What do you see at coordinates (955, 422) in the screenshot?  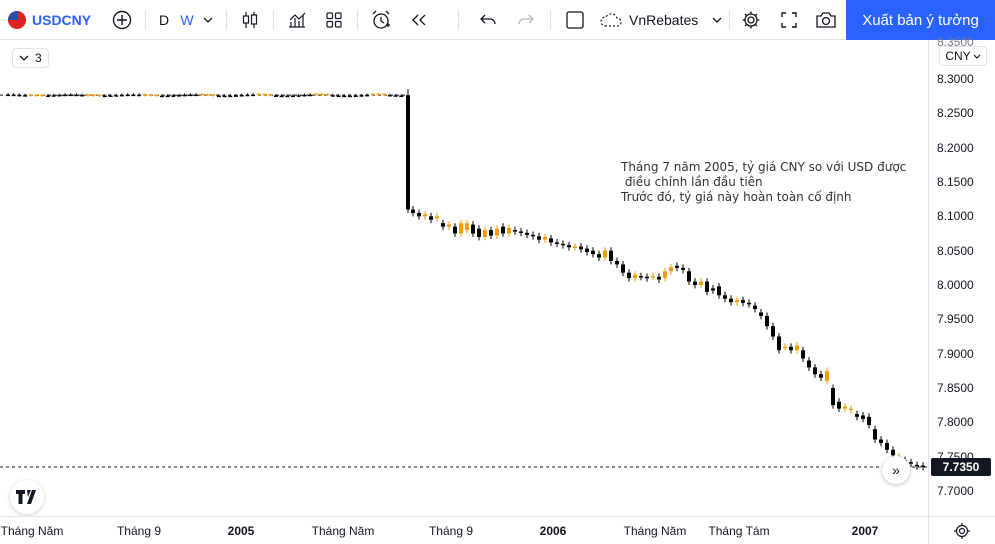 I see `price-tick: 7.8000` at bounding box center [955, 422].